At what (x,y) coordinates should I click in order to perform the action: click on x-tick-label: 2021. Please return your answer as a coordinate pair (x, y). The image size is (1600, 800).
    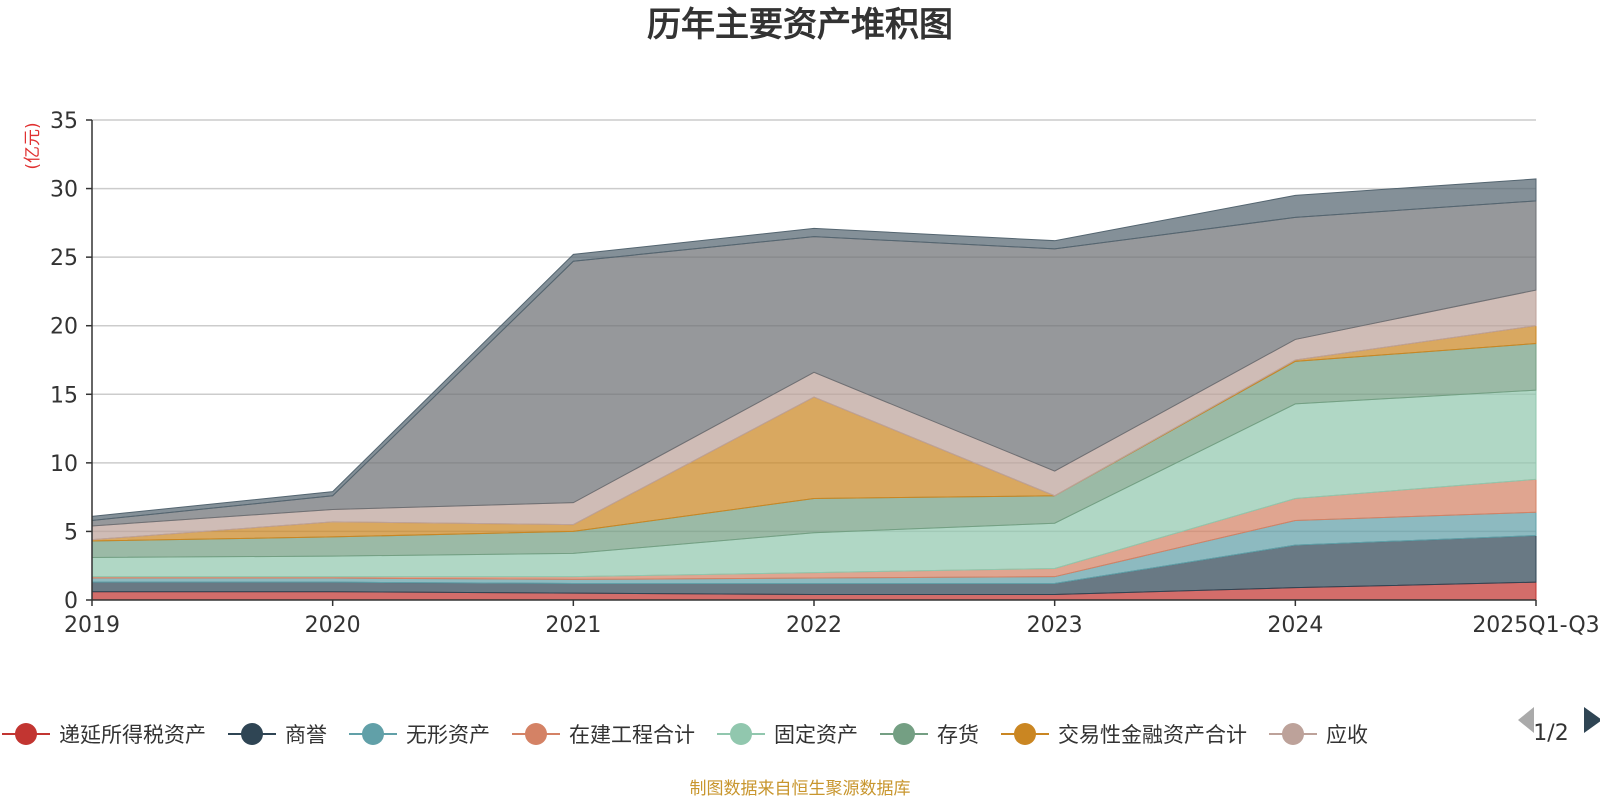
    Looking at the image, I should click on (573, 625).